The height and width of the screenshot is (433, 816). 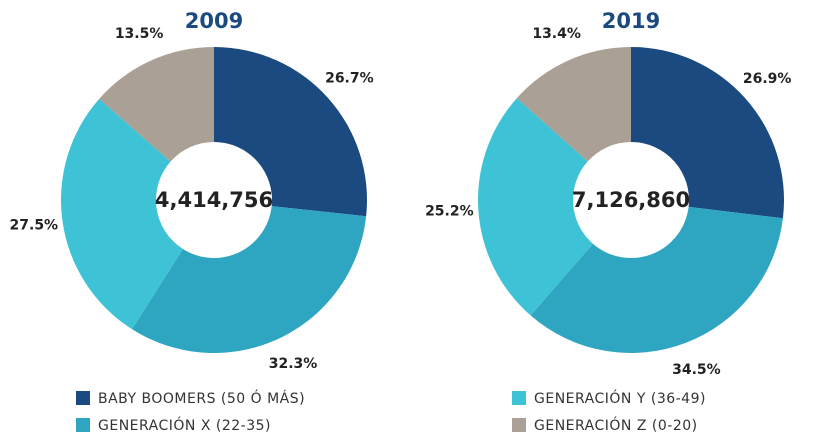 I want to click on chart-title: 2019, so click(x=631, y=21).